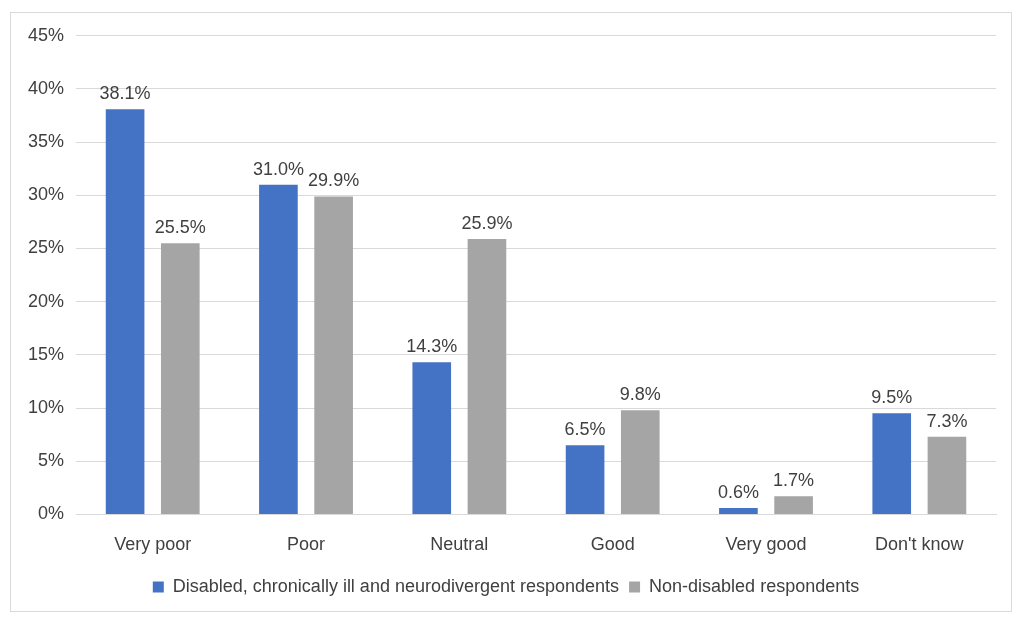 The height and width of the screenshot is (623, 1023). What do you see at coordinates (432, 346) in the screenshot?
I see `data-label: 14.3%` at bounding box center [432, 346].